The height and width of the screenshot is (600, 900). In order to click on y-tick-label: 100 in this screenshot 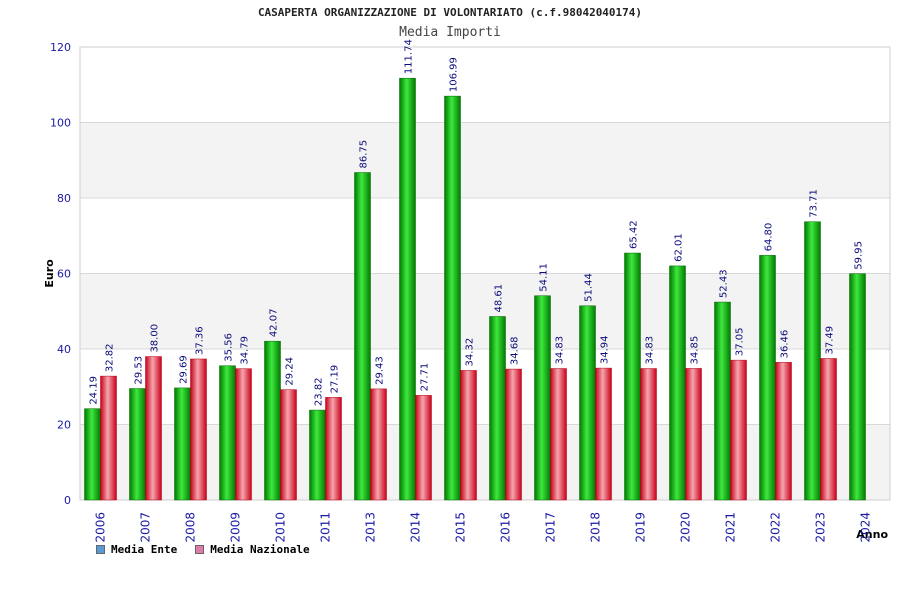, I will do `click(60, 123)`.